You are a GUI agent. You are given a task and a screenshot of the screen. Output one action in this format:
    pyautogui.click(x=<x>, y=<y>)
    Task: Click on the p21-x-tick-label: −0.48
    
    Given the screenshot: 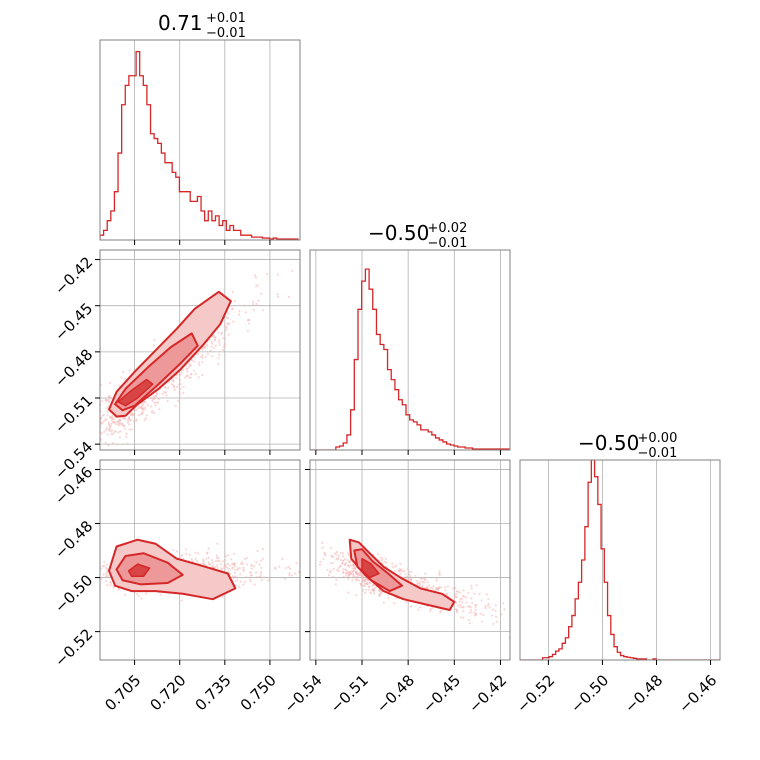 What is the action you would take?
    pyautogui.click(x=395, y=693)
    